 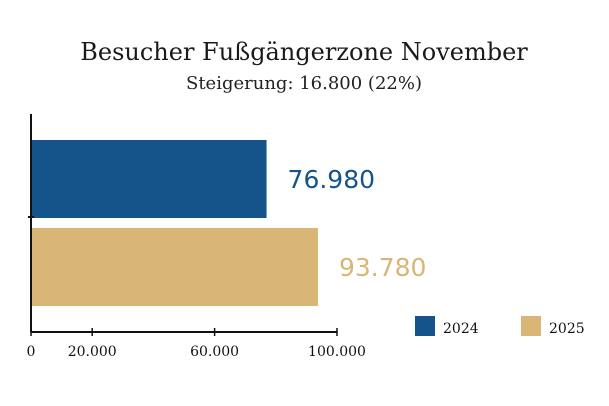 I want to click on legend-label-2025: 2025, so click(x=567, y=329).